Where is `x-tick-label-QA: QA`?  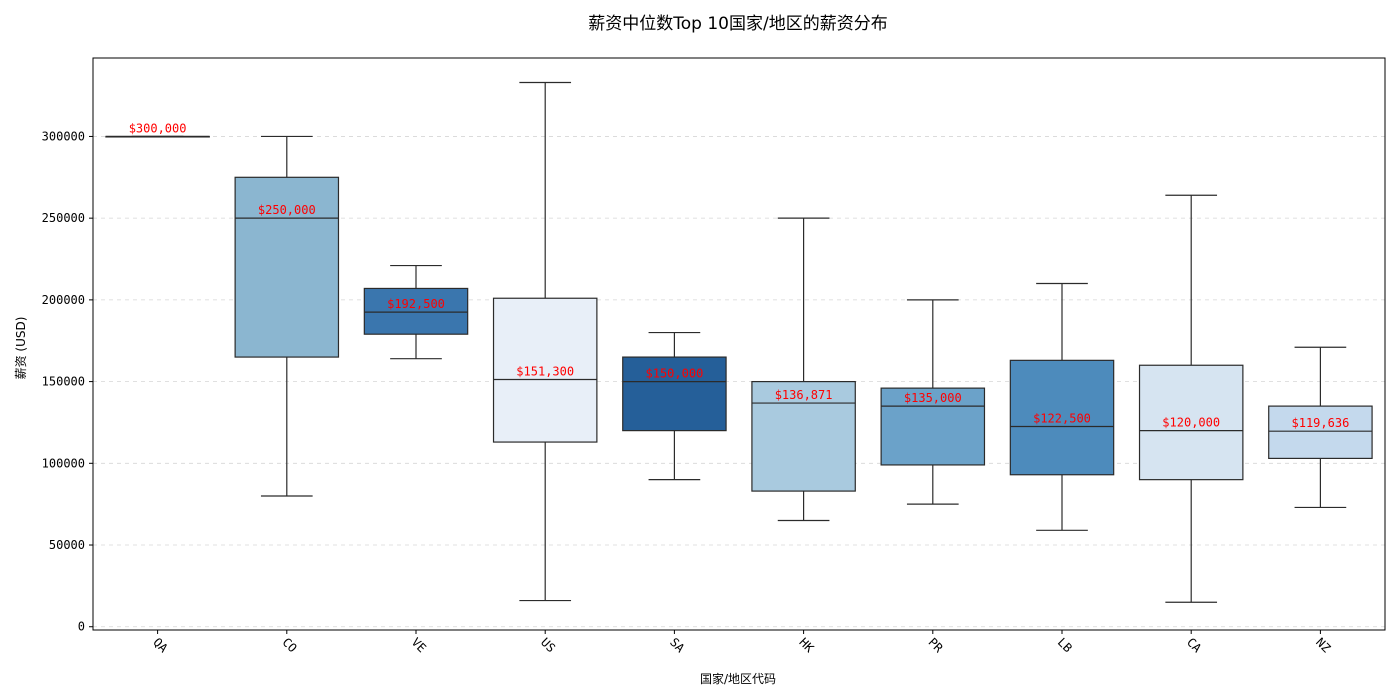
x-tick-label-QA: QA is located at coordinates (160, 645).